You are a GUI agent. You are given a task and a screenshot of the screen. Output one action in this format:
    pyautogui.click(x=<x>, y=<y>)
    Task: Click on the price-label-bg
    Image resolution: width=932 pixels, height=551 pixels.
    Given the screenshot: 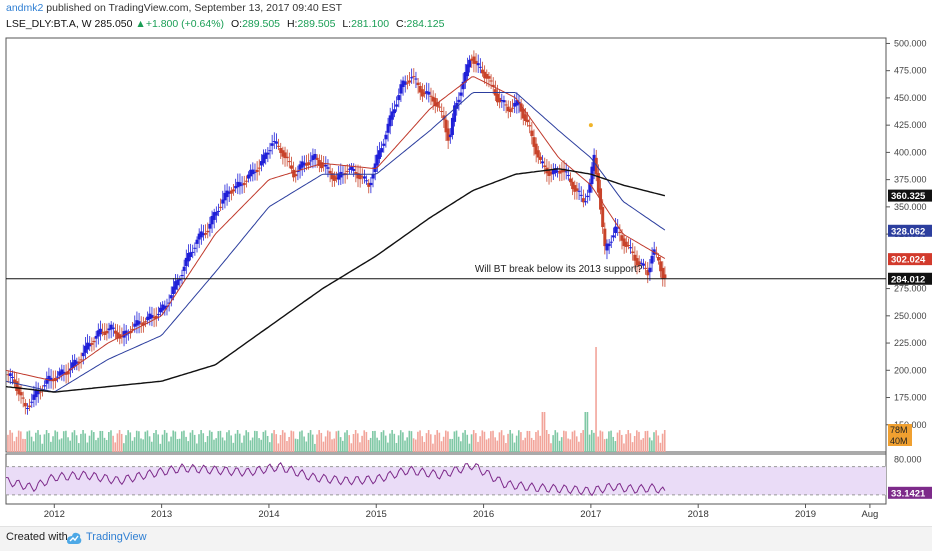 What is the action you would take?
    pyautogui.click(x=910, y=278)
    